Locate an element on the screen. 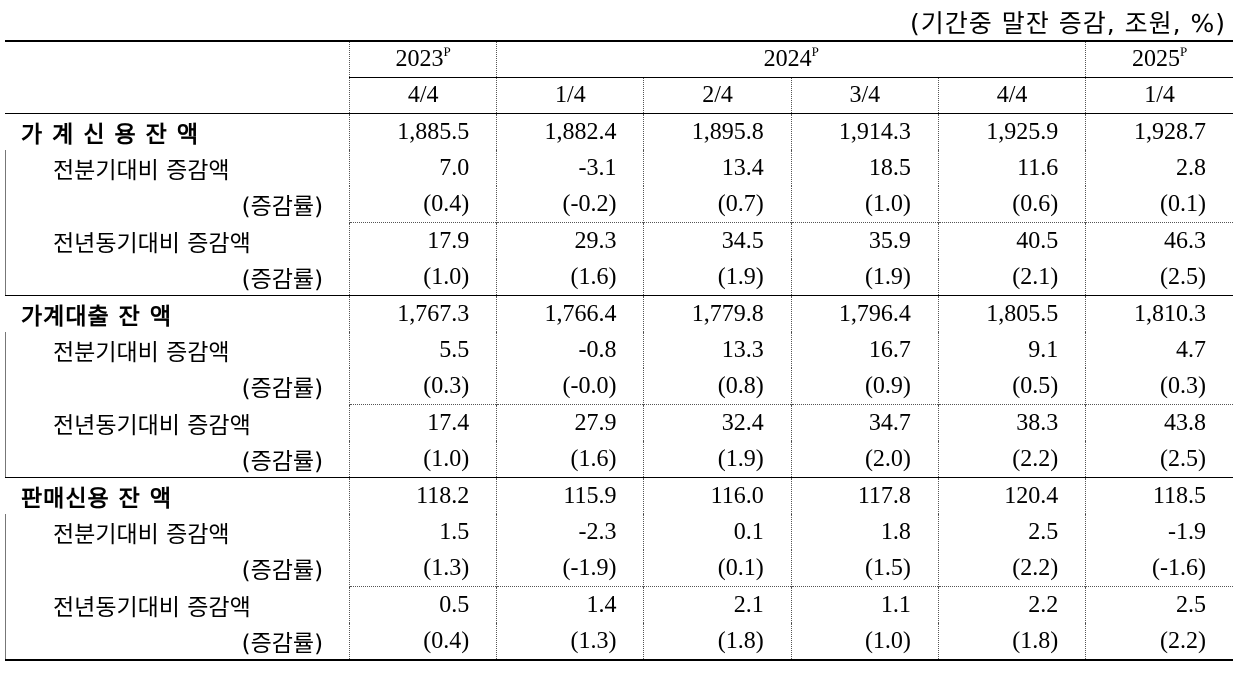 The height and width of the screenshot is (676, 1240). year-2024-header: 2024P is located at coordinates (791, 59).